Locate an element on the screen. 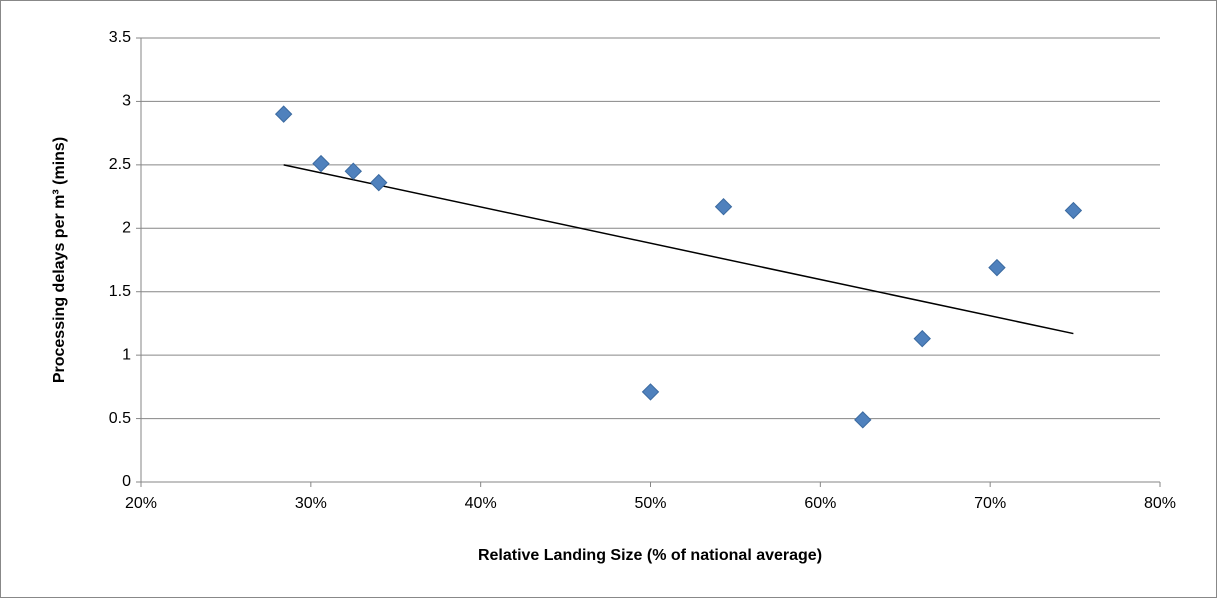 This screenshot has width=1218, height=599. y-tick-label: 0 is located at coordinates (126, 481).